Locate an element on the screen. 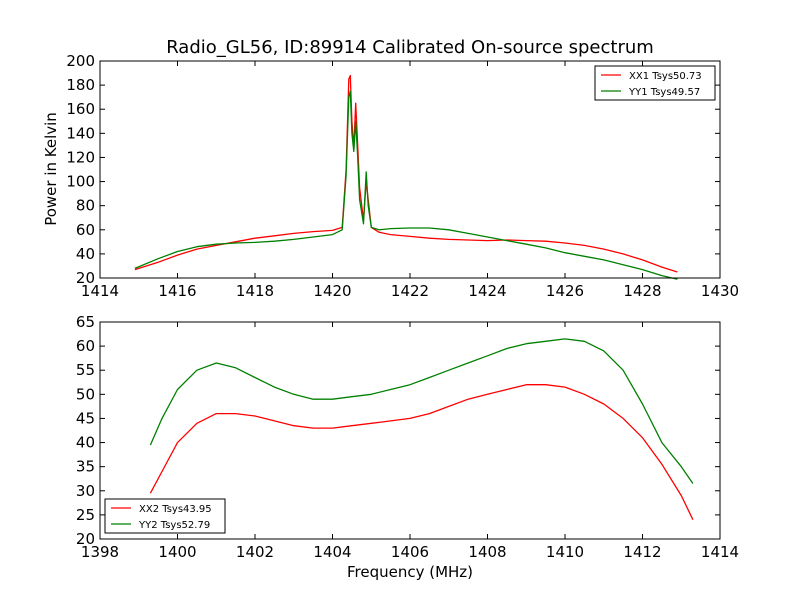  bottom-x-tick-label: 1410 is located at coordinates (565, 552).